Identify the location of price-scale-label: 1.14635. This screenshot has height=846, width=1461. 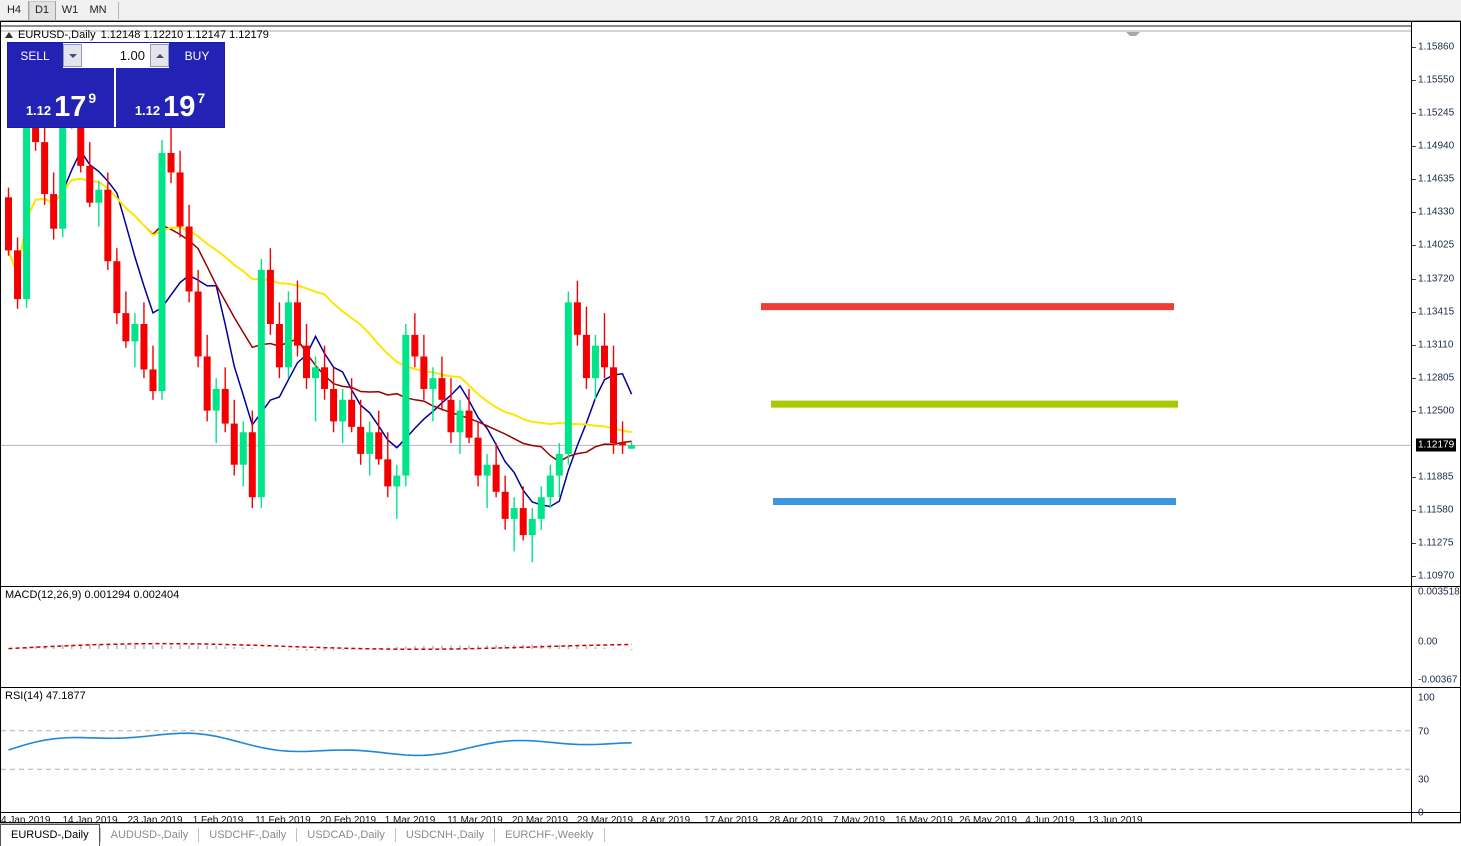
(1436, 179).